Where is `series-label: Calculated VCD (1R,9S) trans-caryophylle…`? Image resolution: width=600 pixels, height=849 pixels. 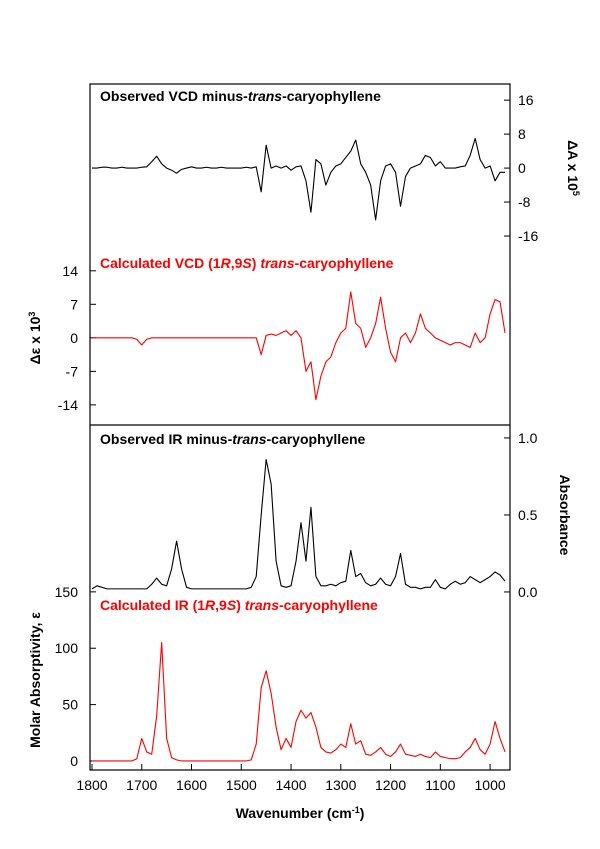
series-label: Calculated VCD (1R,9S) trans-caryophylle… is located at coordinates (247, 263).